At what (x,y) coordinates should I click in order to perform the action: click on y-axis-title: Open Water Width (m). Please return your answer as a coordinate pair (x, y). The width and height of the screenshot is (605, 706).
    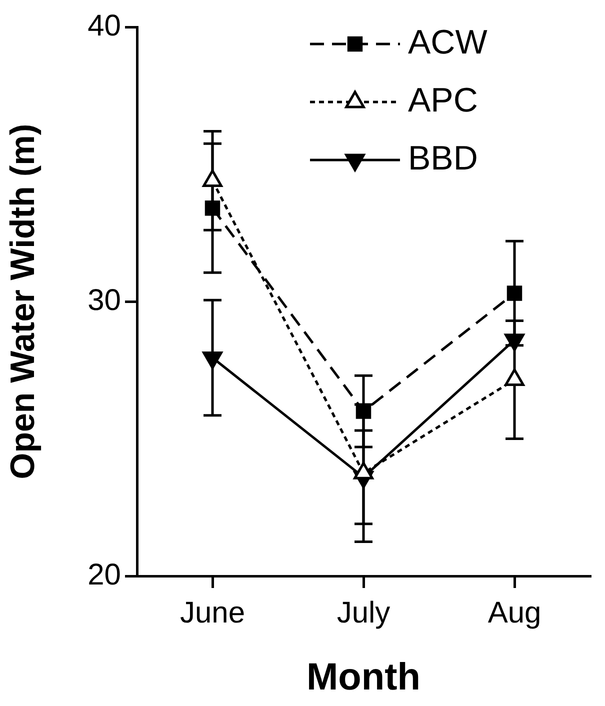
    Looking at the image, I should click on (23, 302).